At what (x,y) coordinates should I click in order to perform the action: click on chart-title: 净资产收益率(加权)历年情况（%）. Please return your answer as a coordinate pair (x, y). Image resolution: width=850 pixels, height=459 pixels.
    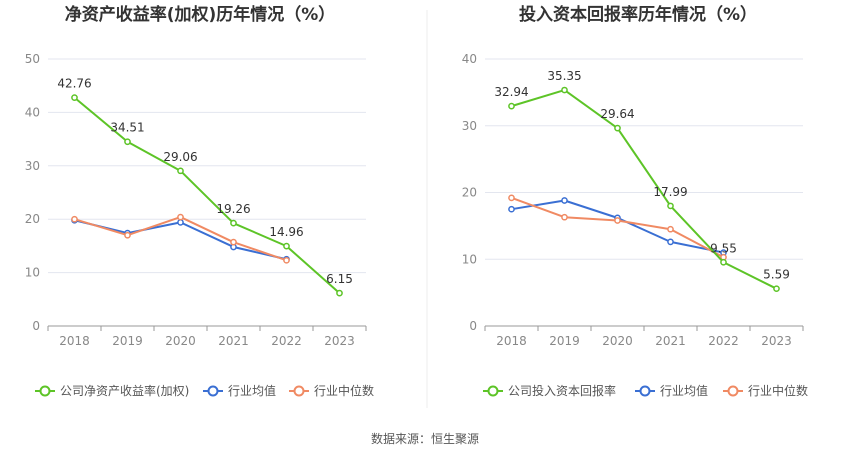
    Looking at the image, I should click on (200, 14).